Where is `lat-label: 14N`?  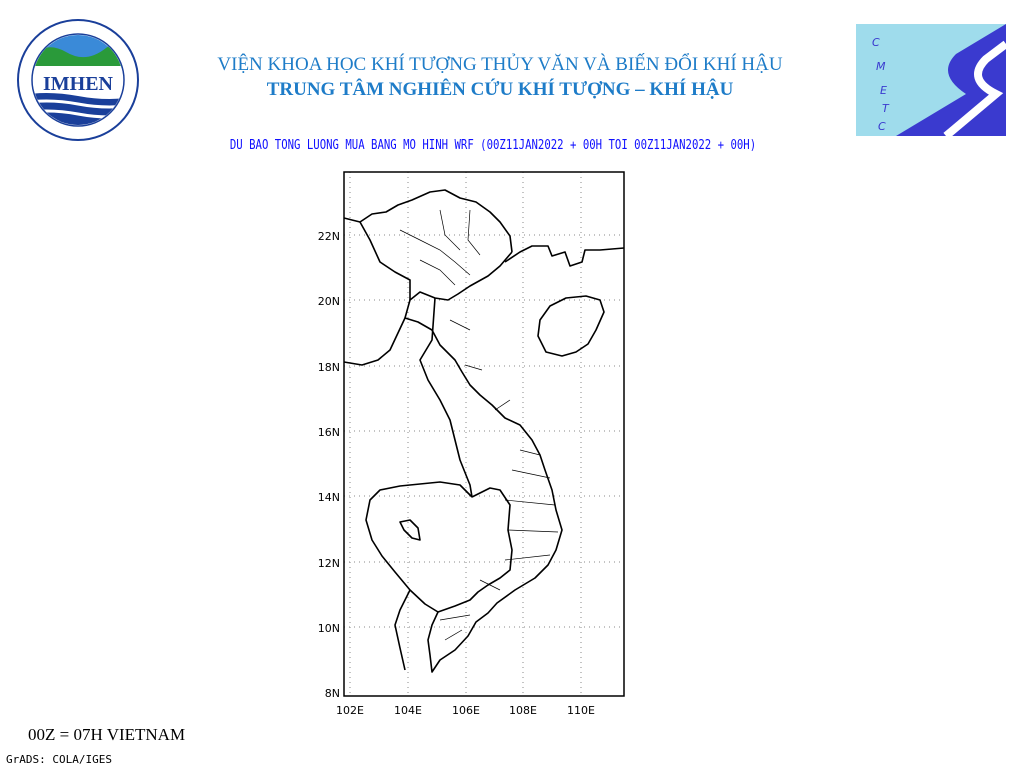 lat-label: 14N is located at coordinates (329, 497).